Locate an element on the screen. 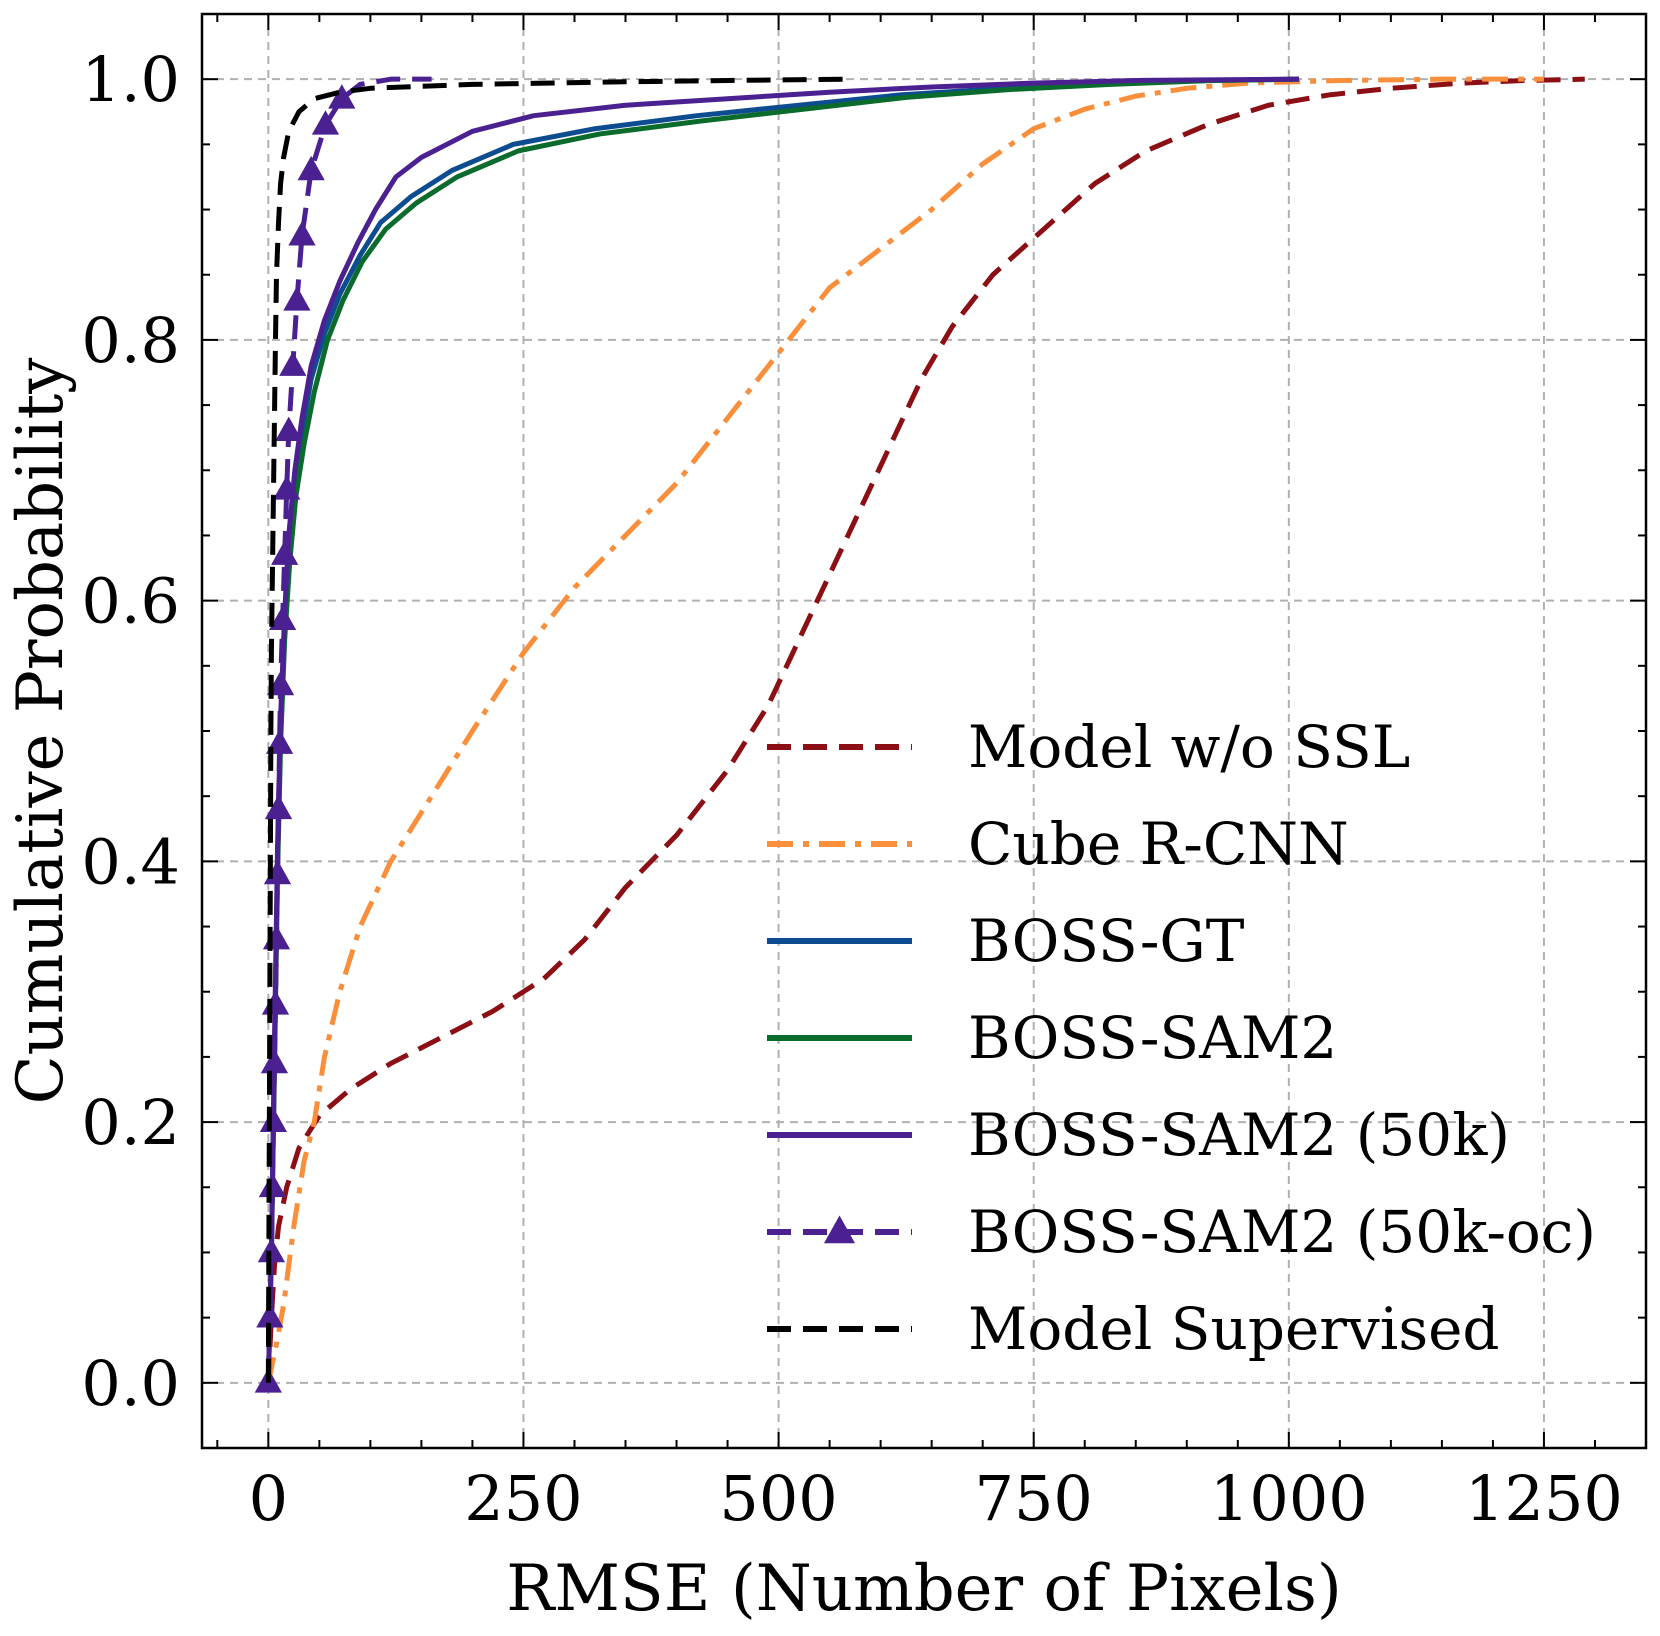  legend-label: BOSS-SAM2 (50k-oc) is located at coordinates (1282, 1232).